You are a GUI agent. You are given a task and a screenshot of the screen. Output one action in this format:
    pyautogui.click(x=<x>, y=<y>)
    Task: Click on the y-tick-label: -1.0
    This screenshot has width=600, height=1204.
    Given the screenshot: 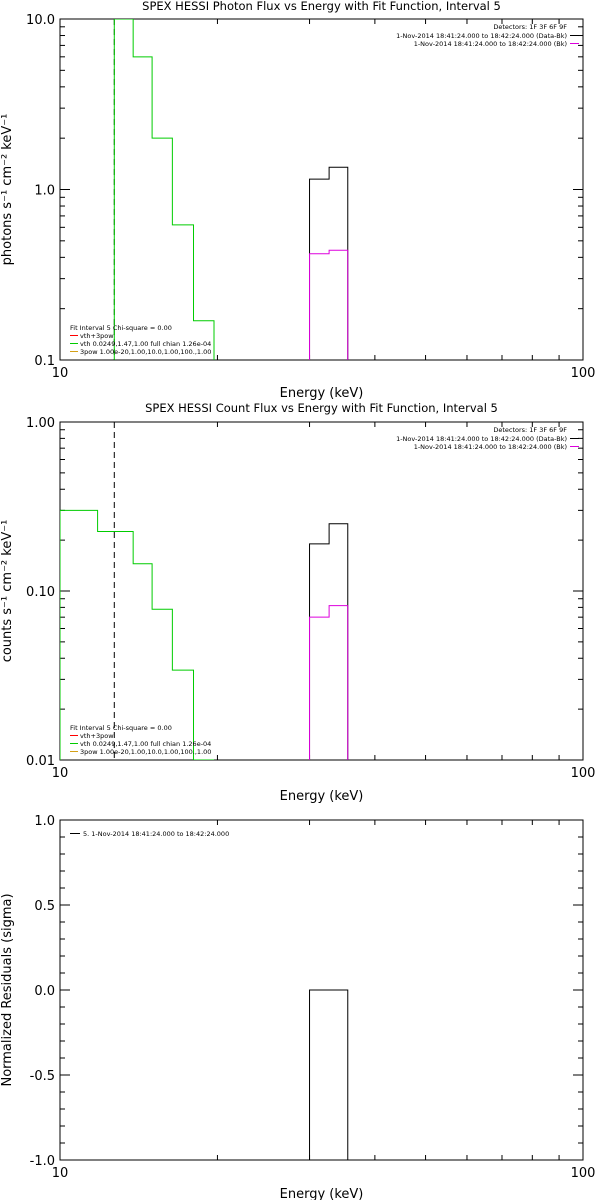 What is the action you would take?
    pyautogui.click(x=42, y=1161)
    